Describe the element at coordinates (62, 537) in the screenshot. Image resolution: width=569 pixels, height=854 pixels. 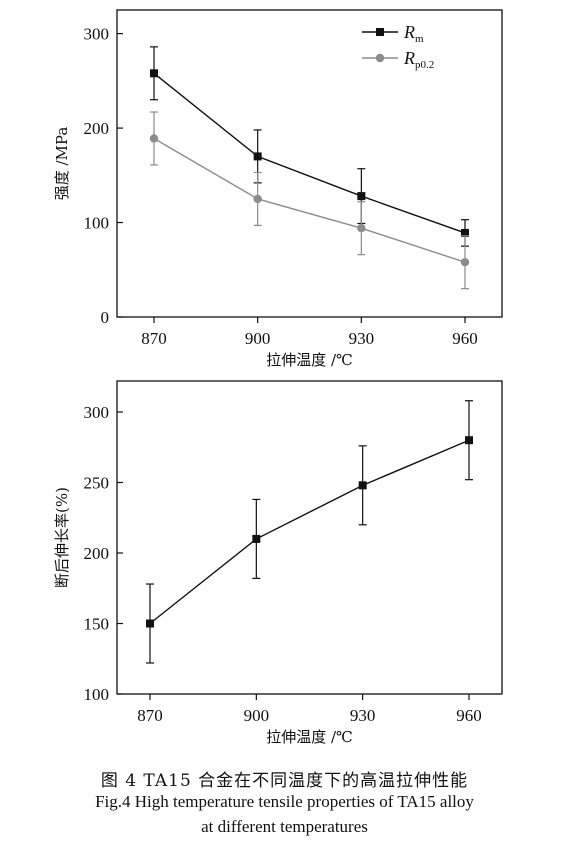
I see `y-axis-label: 断后伸长率(%)` at that location.